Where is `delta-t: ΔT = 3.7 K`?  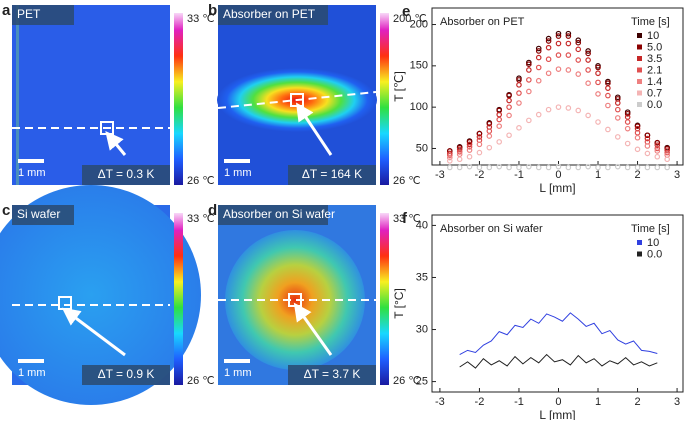 delta-t: ΔT = 3.7 K is located at coordinates (332, 374).